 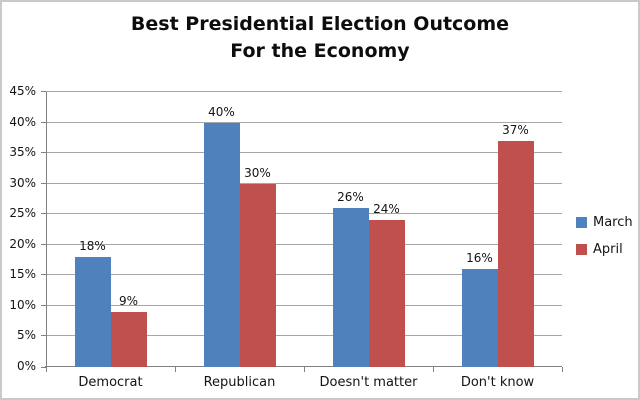 What do you see at coordinates (22, 182) in the screenshot?
I see `y-axis-label: 30%` at bounding box center [22, 182].